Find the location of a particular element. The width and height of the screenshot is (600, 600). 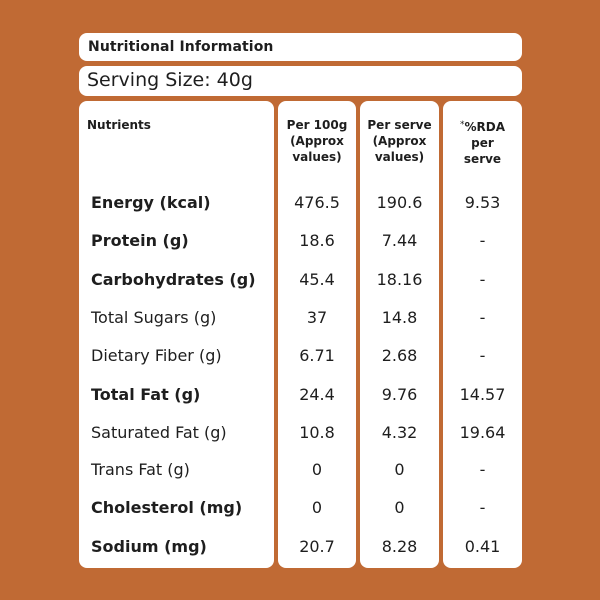

rda-column: *%RDA per serve 9.53 - - - - 14.57 19.64 - - 0.41 is located at coordinates (482, 334).